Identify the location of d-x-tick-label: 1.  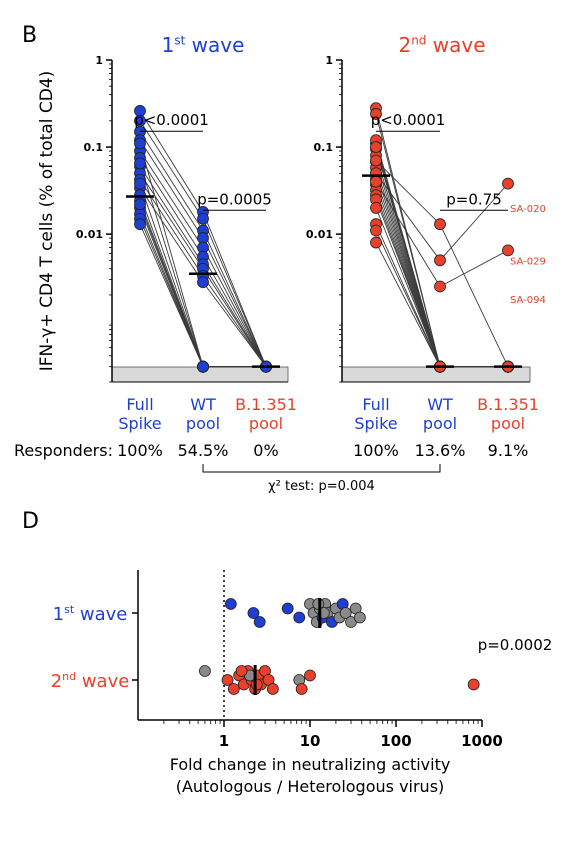
(224, 741).